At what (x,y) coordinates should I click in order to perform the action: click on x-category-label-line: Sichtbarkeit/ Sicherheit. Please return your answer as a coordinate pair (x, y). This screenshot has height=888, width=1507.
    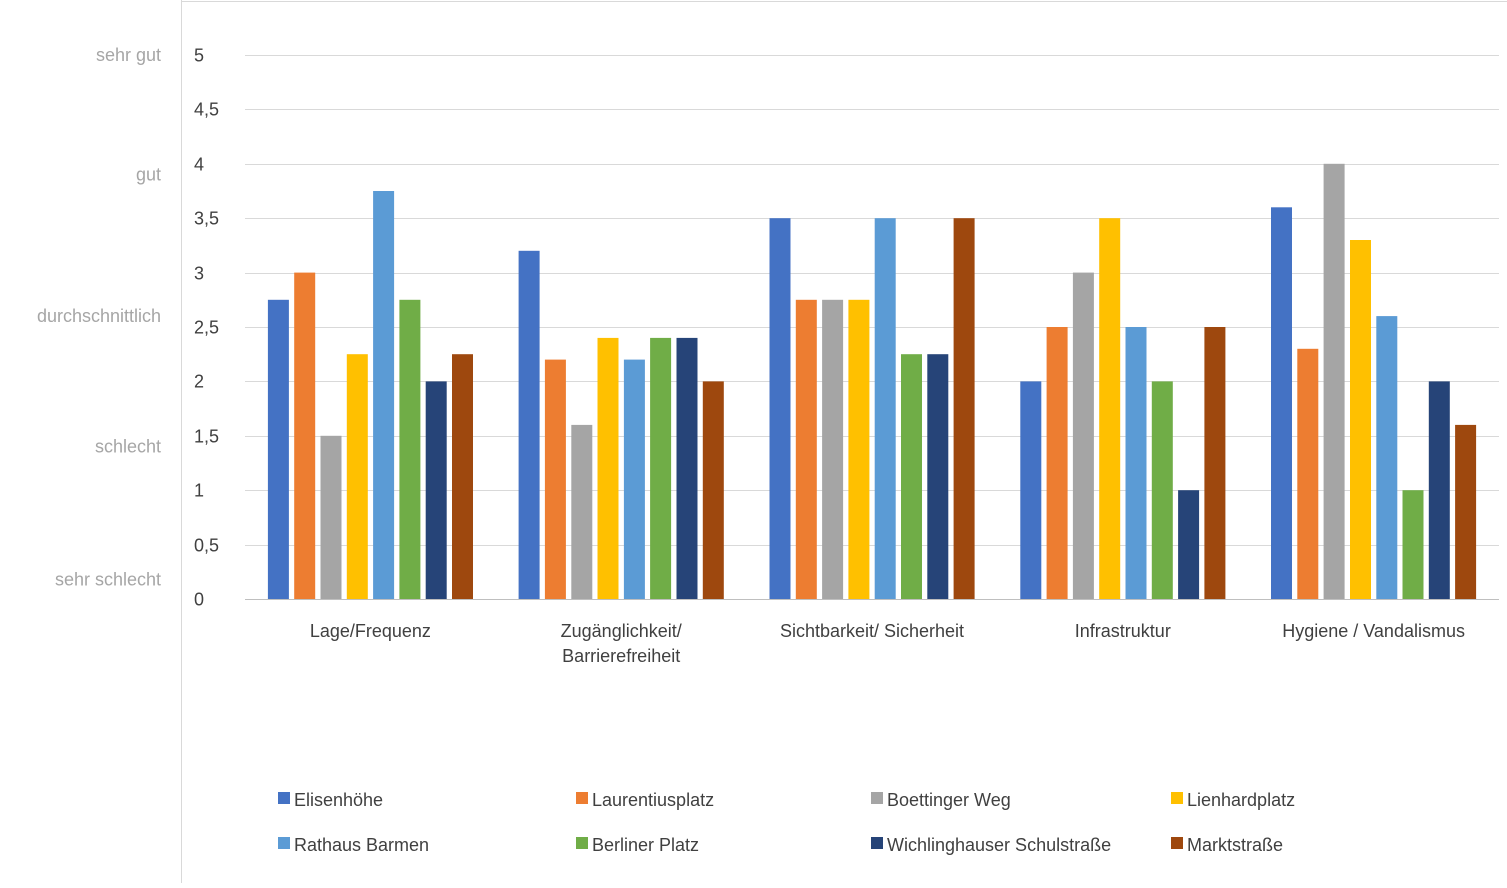
    Looking at the image, I should click on (872, 631).